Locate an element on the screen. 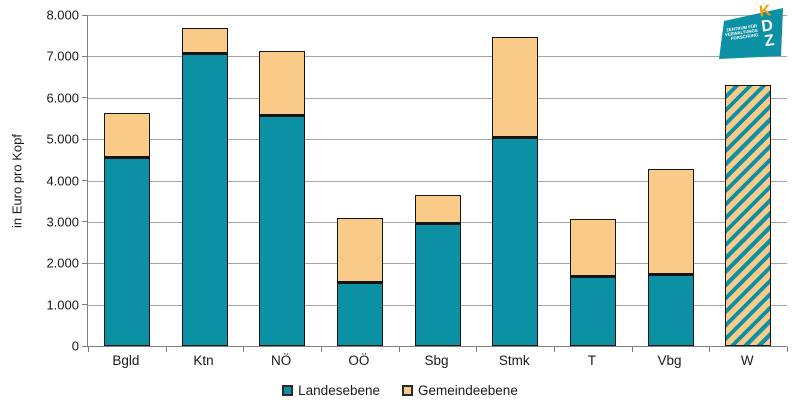  x-axis-label: T is located at coordinates (591, 360).